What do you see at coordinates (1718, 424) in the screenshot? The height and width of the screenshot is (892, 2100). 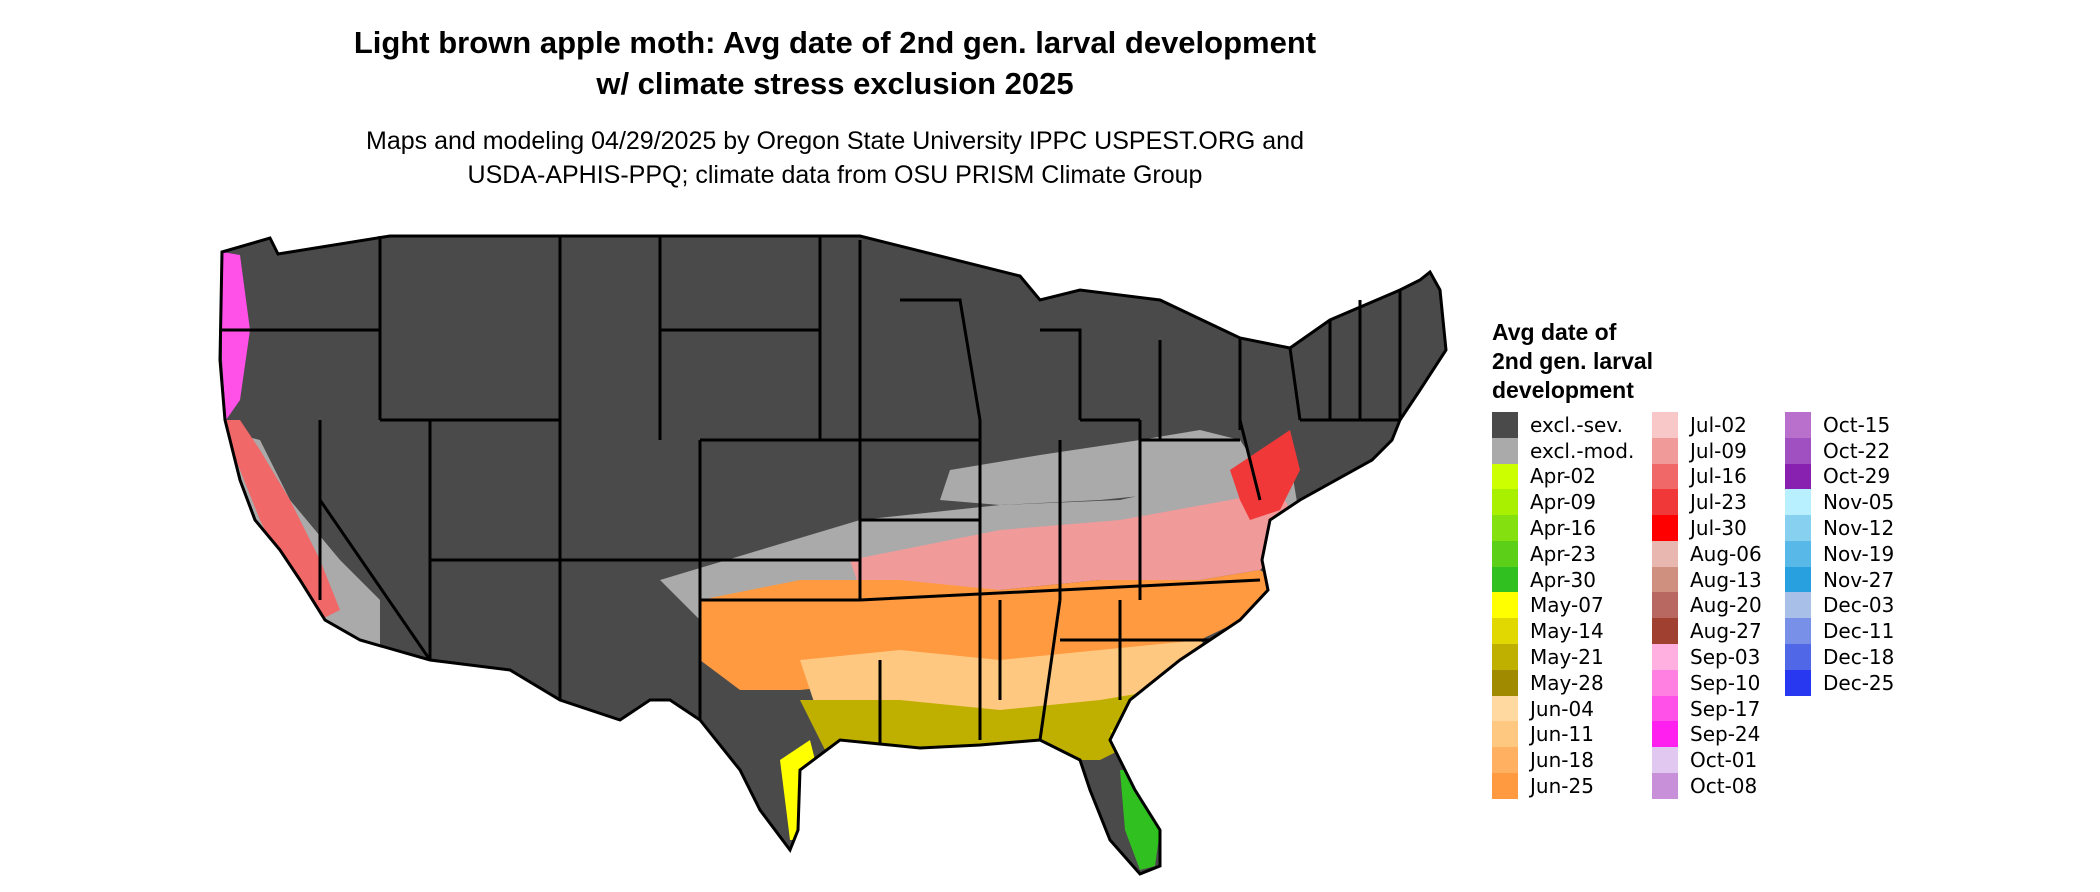 I see `legend-label: Jul-02` at bounding box center [1718, 424].